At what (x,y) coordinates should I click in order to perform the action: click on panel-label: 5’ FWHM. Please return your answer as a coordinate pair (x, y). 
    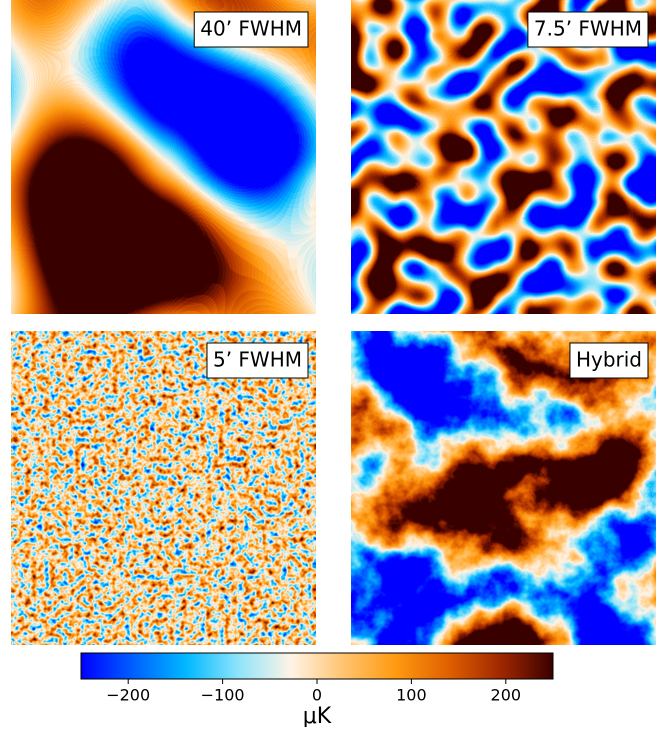
    Looking at the image, I should click on (257, 360).